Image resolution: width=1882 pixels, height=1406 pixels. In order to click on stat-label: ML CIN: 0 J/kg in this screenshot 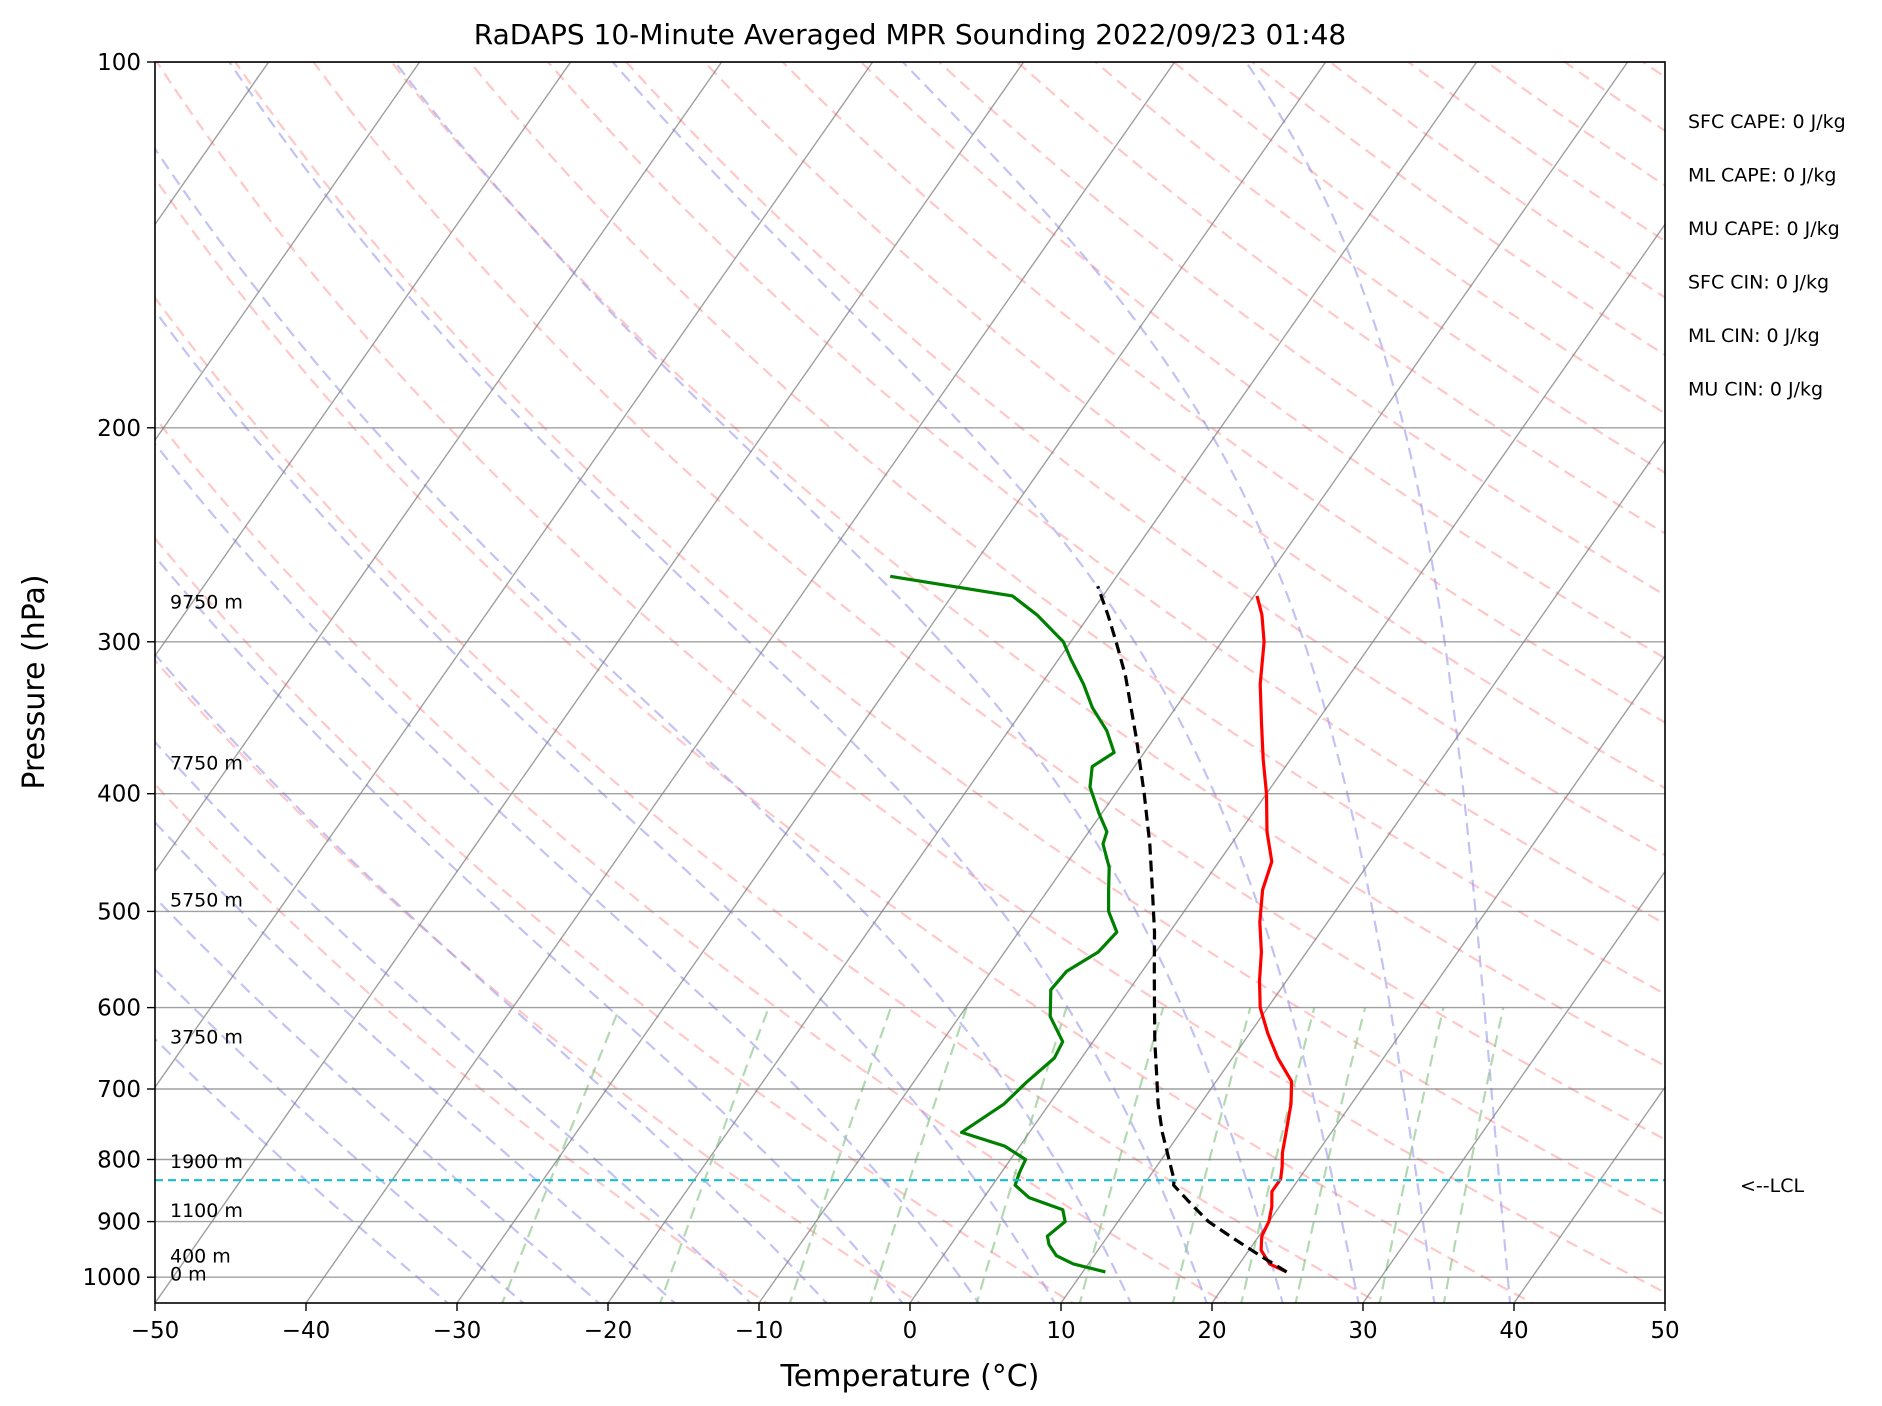, I will do `click(1754, 336)`.